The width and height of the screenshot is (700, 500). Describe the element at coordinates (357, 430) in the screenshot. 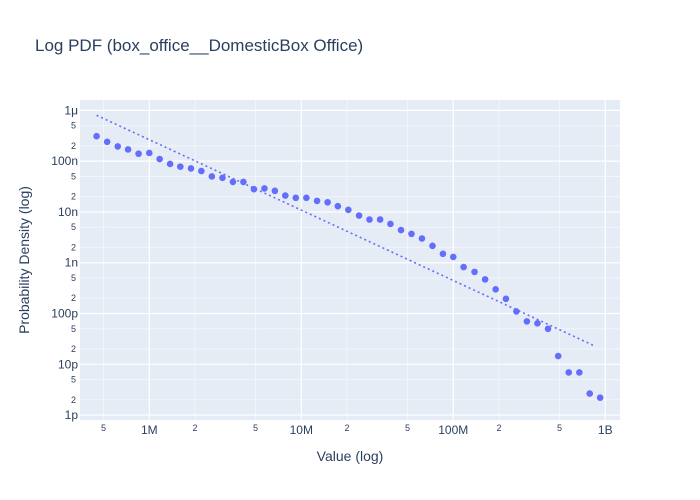

I see `x-axis-ticks: 5 2 5 2 5 2 5 1M 10M 100M 1B` at that location.